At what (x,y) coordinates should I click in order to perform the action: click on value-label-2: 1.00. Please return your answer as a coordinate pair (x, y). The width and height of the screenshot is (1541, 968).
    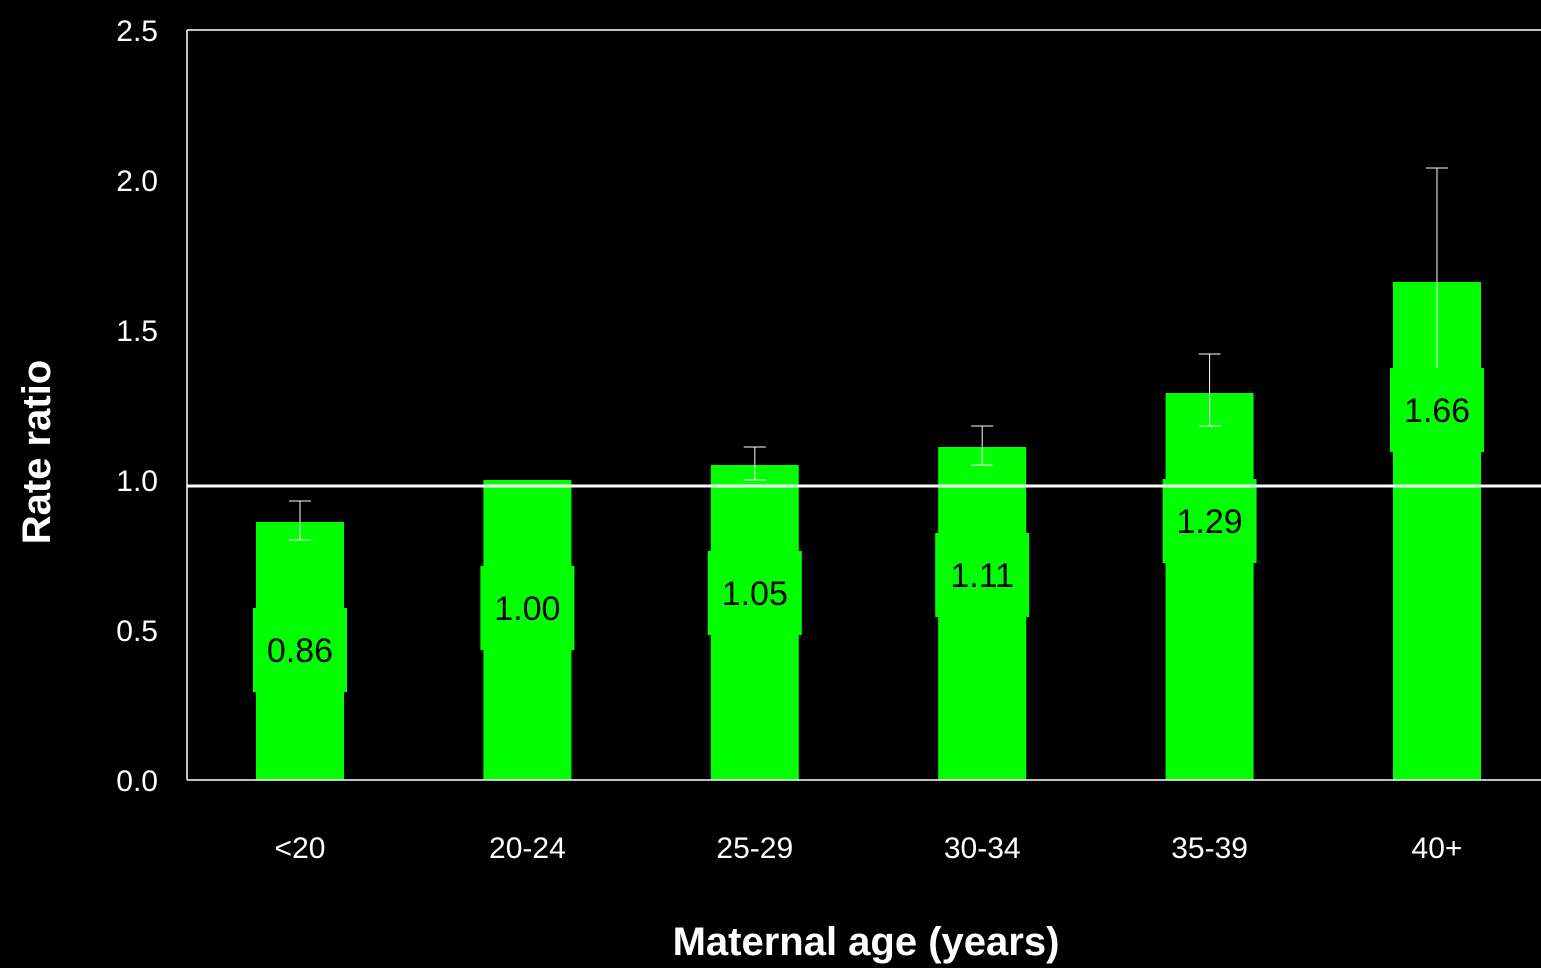
    Looking at the image, I should click on (527, 609).